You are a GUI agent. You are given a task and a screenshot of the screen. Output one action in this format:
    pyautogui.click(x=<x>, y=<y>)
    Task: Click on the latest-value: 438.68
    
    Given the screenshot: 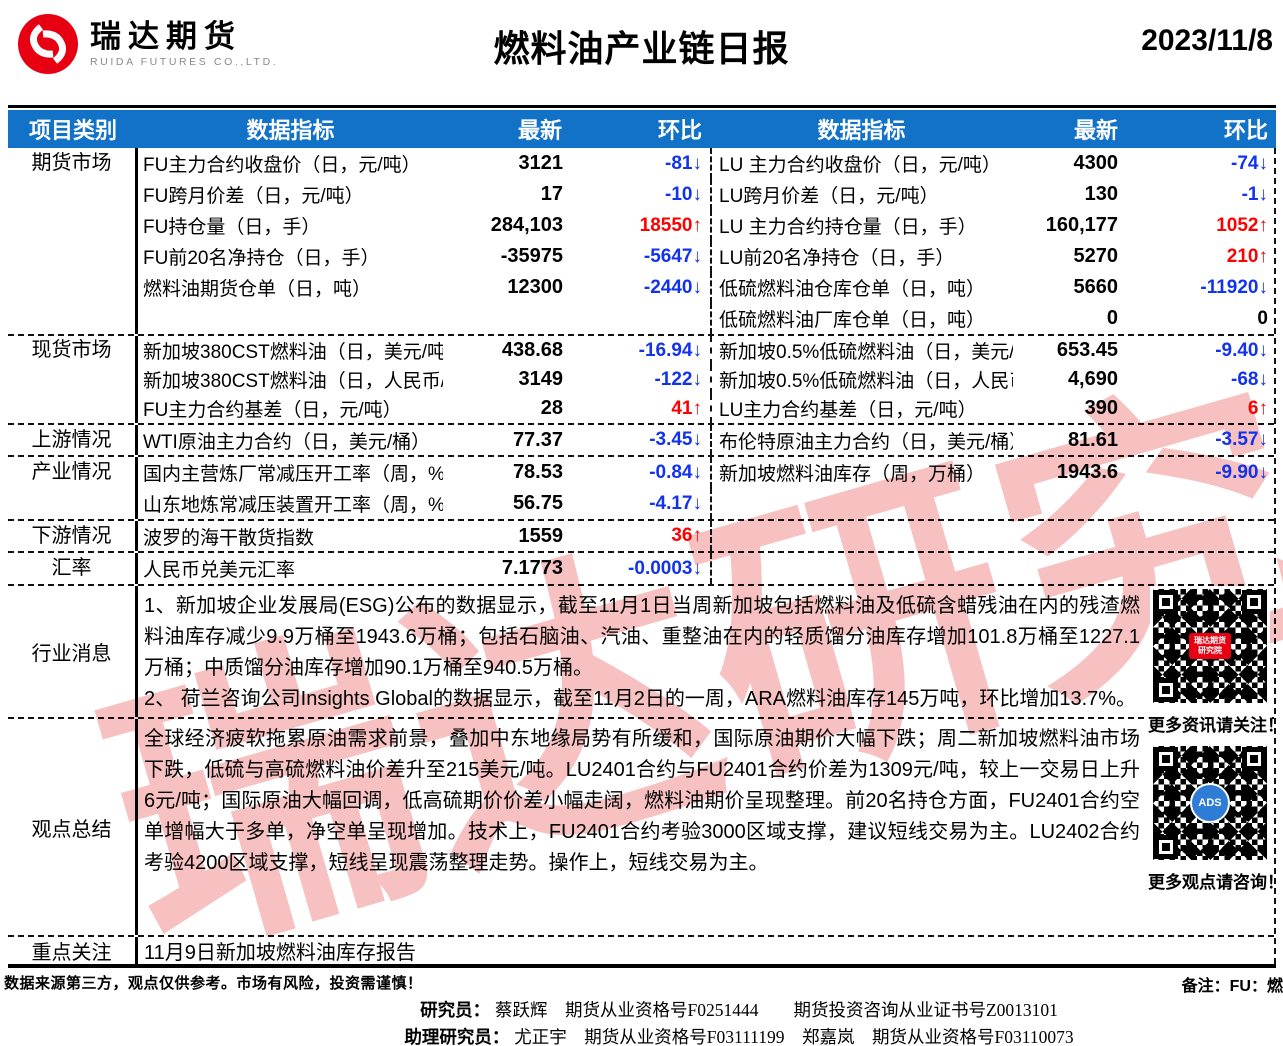 What is the action you would take?
    pyautogui.click(x=532, y=350)
    